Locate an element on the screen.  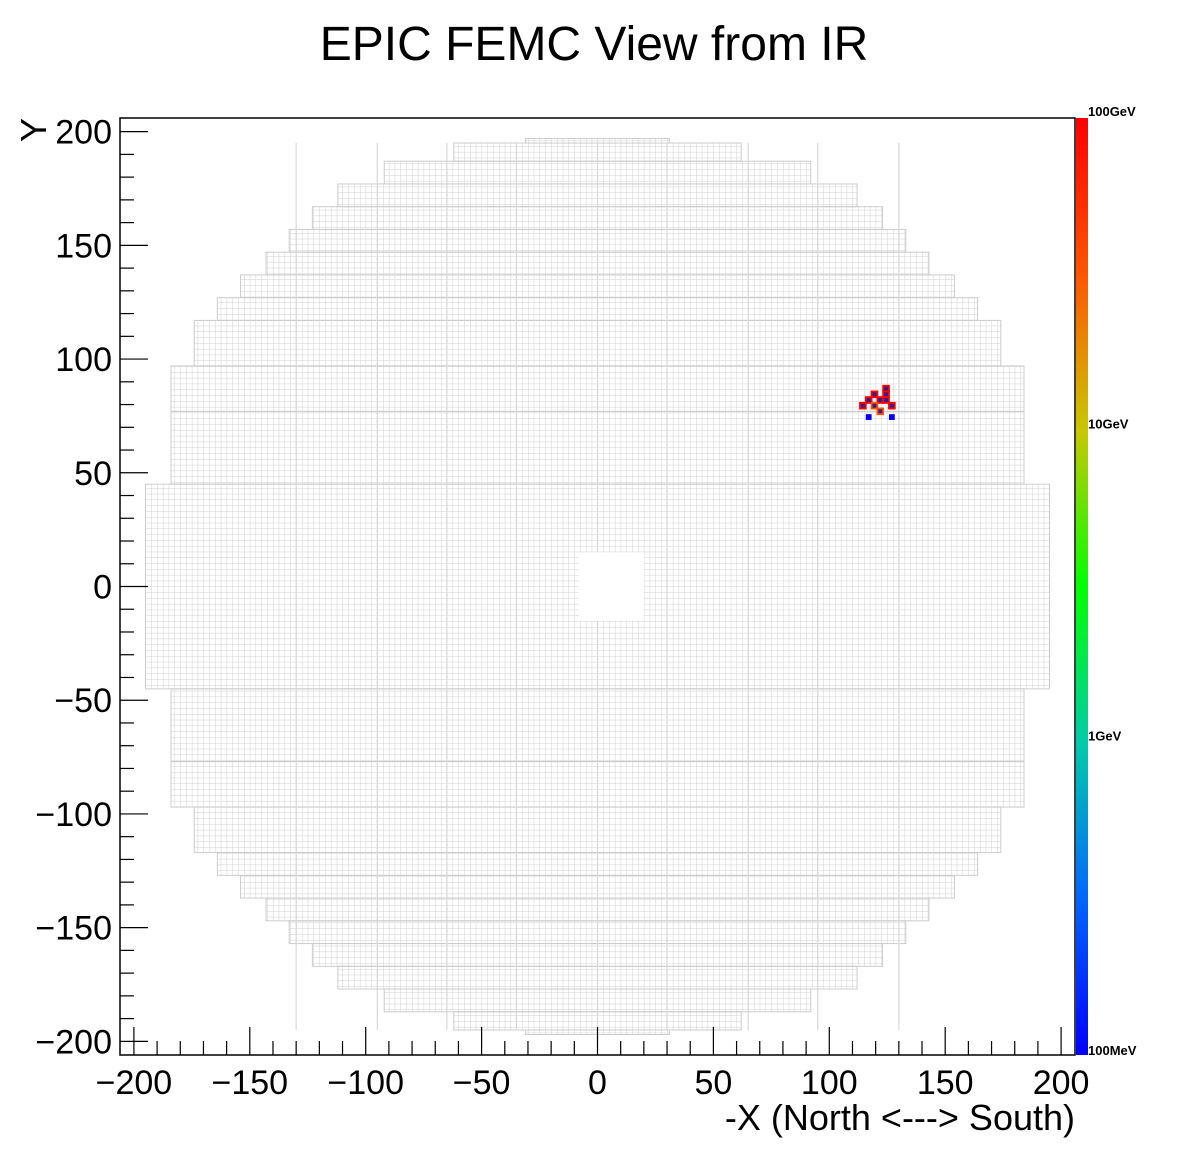
y-tick-label: −200 is located at coordinates (73, 1042).